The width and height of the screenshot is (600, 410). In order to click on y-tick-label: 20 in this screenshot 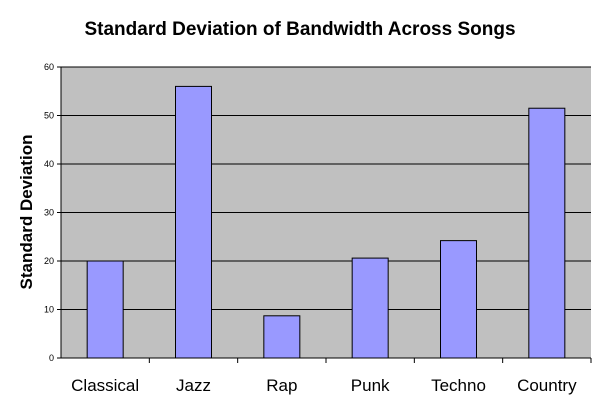, I will do `click(49, 261)`.